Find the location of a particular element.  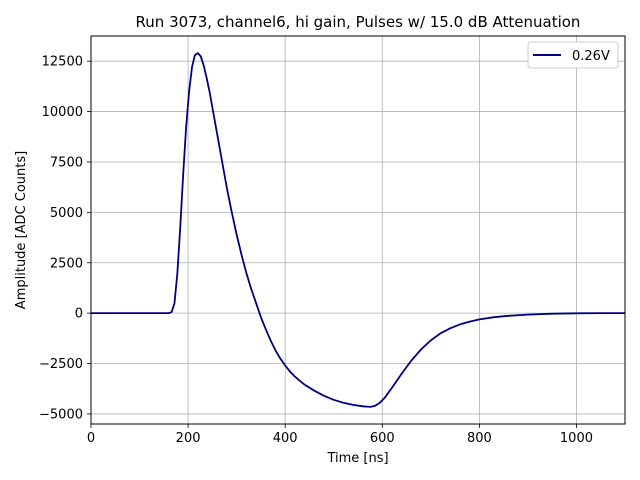

x-tick-label: 200 is located at coordinates (188, 438).